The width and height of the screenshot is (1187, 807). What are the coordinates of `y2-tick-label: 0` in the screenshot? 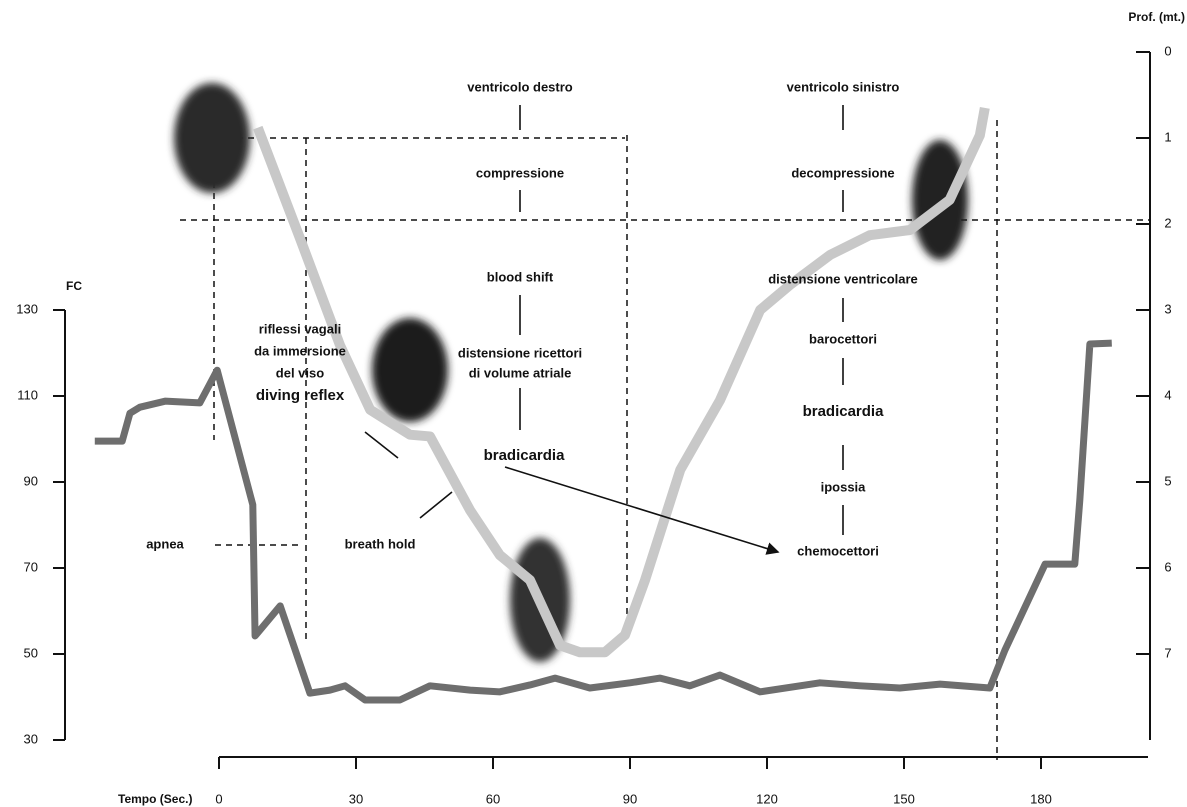 It's located at (1167, 50).